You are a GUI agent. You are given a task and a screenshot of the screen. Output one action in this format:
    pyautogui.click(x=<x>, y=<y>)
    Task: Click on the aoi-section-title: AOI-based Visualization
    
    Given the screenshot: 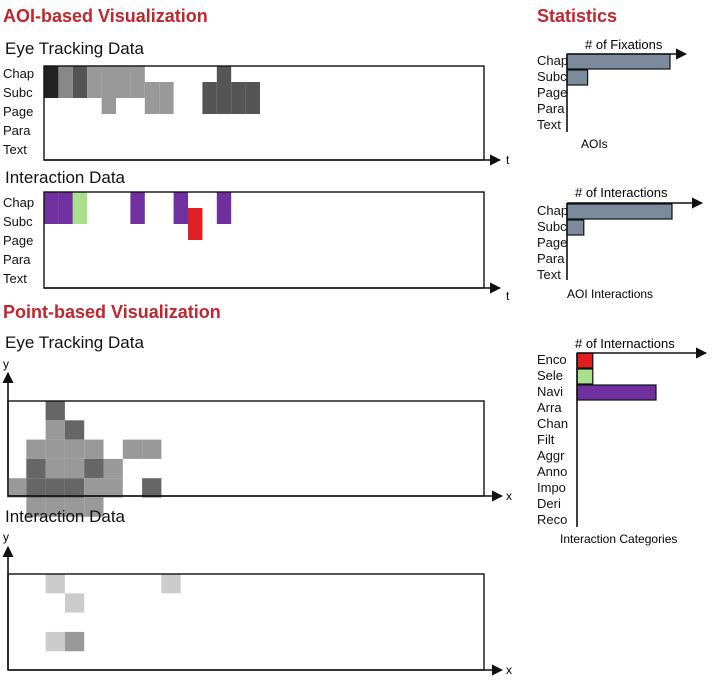 What is the action you would take?
    pyautogui.click(x=105, y=16)
    